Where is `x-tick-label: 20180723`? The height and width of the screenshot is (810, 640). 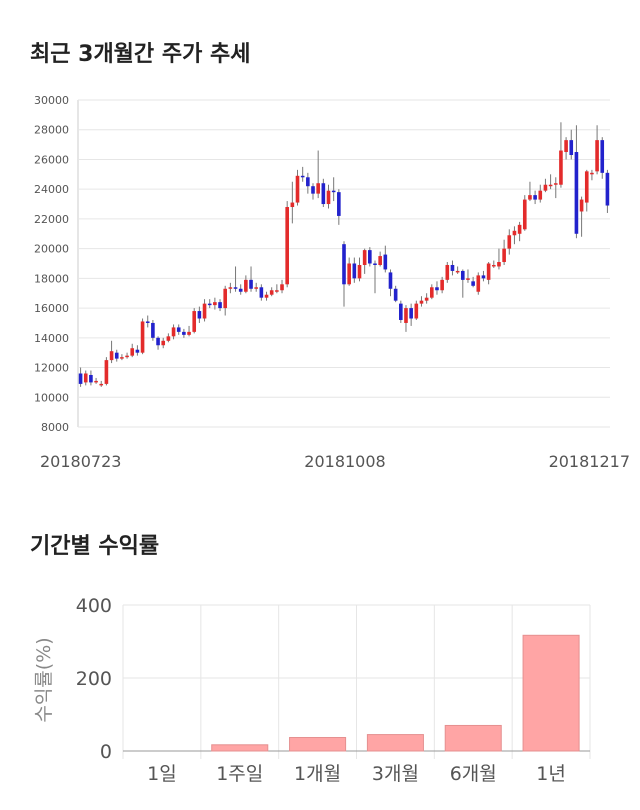
x-tick-label: 20180723 is located at coordinates (80, 461).